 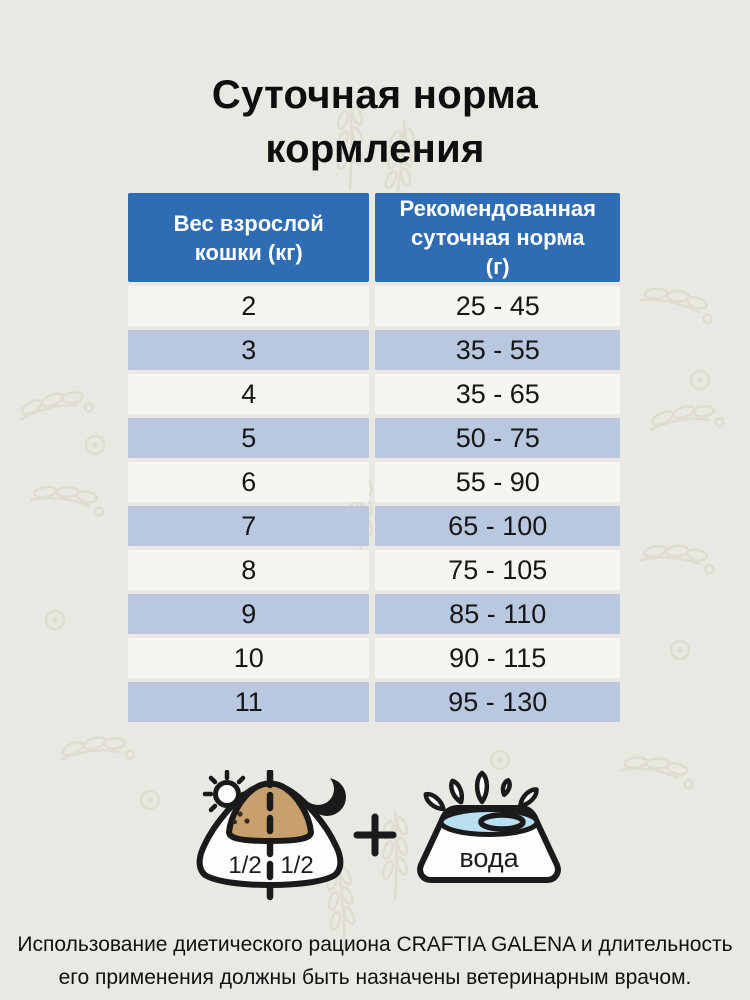 What do you see at coordinates (497, 570) in the screenshot?
I see `portion-cell: 75 - 105` at bounding box center [497, 570].